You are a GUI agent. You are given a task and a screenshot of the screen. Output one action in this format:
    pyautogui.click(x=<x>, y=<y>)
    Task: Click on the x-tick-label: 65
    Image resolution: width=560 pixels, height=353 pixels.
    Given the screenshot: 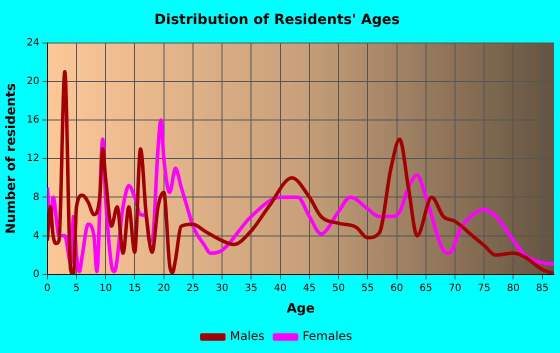 What is the action you would take?
    pyautogui.click(x=426, y=288)
    